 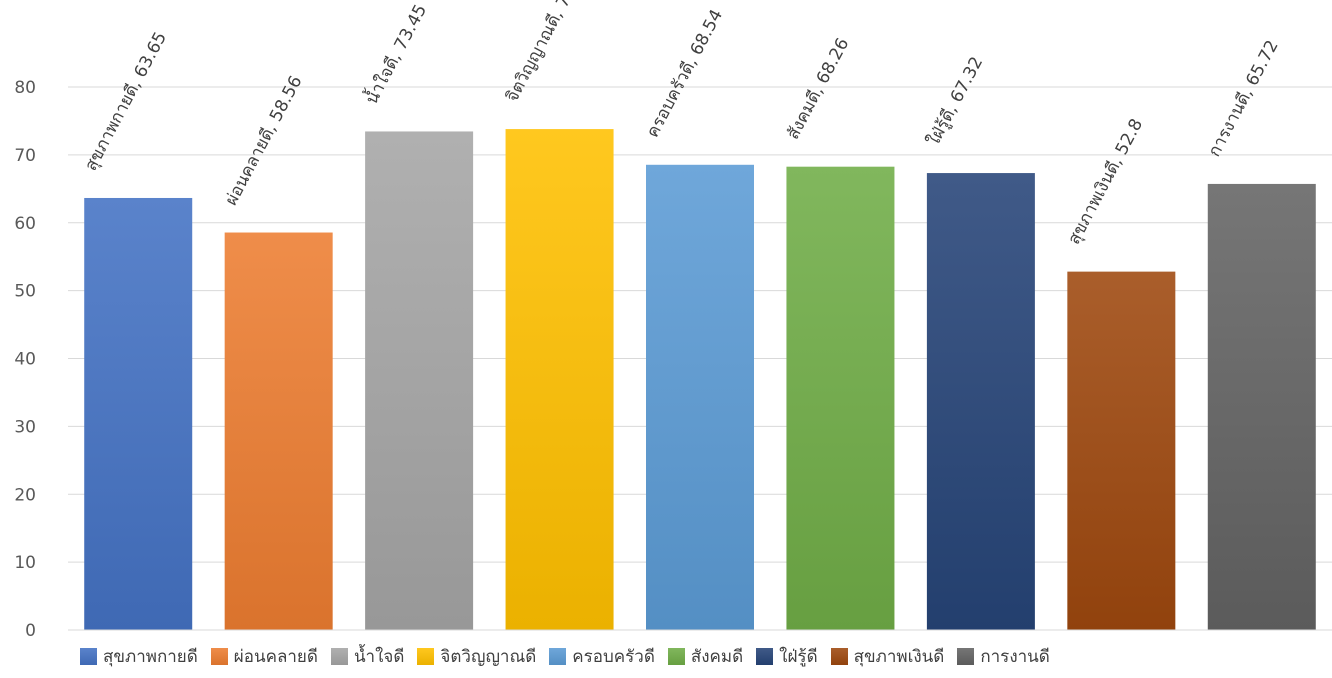 What do you see at coordinates (275, 657) in the screenshot?
I see `legend-label: ผ่อนคลายดี` at bounding box center [275, 657].